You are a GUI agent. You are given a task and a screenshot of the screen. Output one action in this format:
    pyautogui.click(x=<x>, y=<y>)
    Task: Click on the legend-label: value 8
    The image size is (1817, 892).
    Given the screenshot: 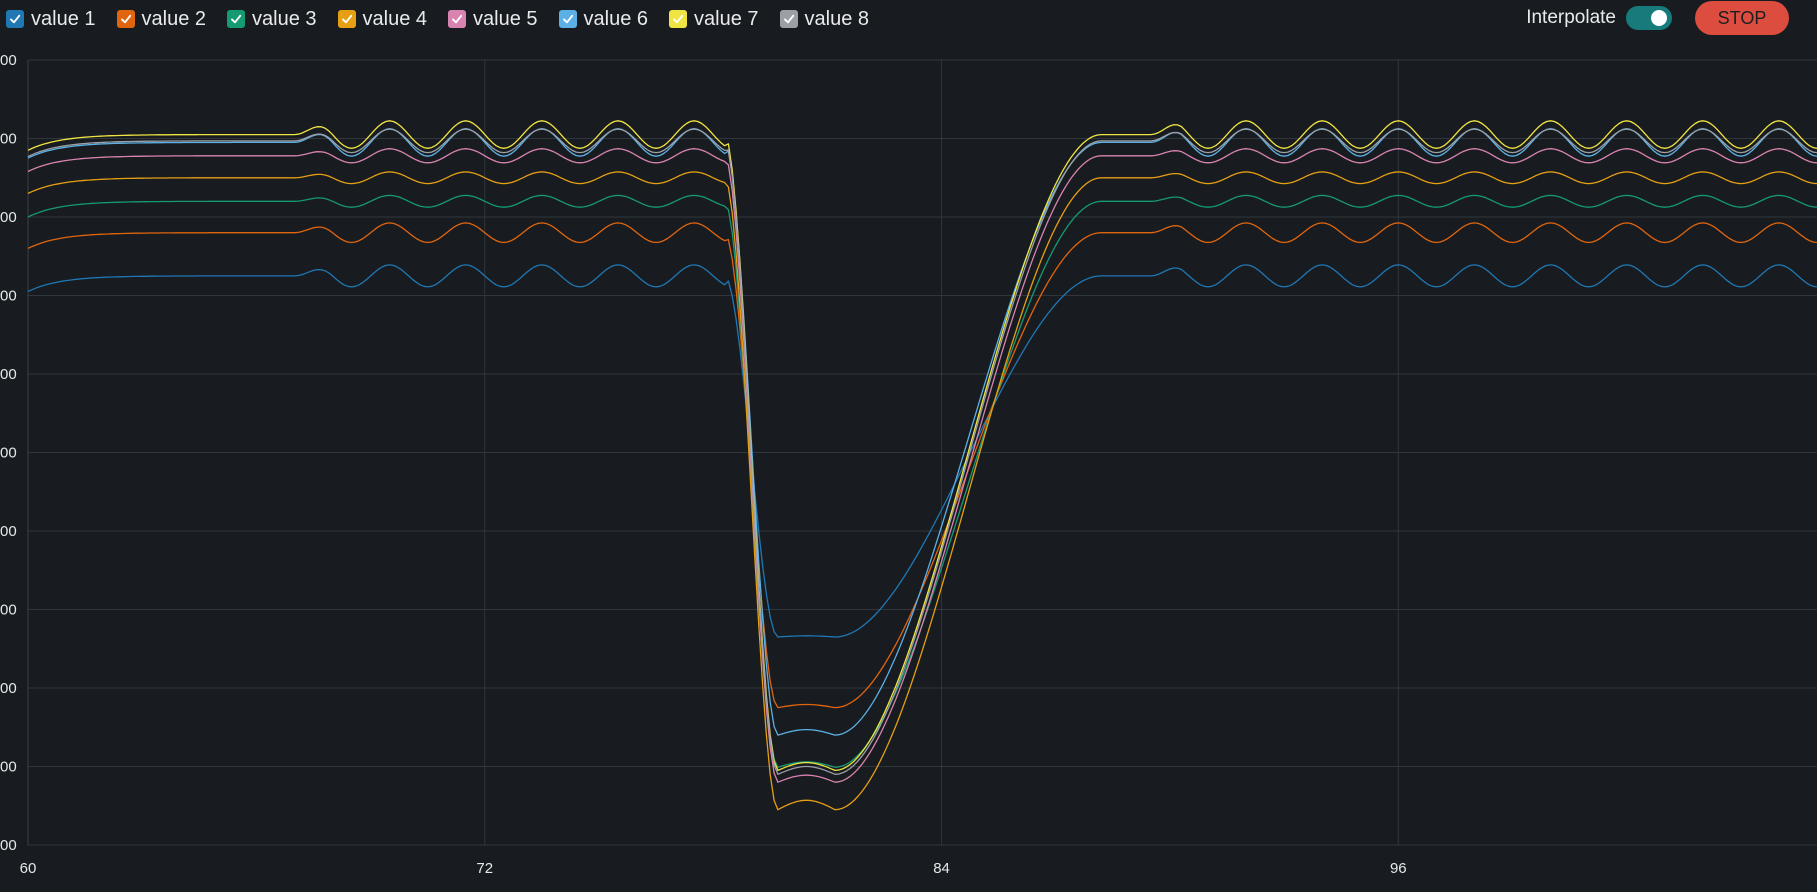 What is the action you would take?
    pyautogui.click(x=837, y=18)
    